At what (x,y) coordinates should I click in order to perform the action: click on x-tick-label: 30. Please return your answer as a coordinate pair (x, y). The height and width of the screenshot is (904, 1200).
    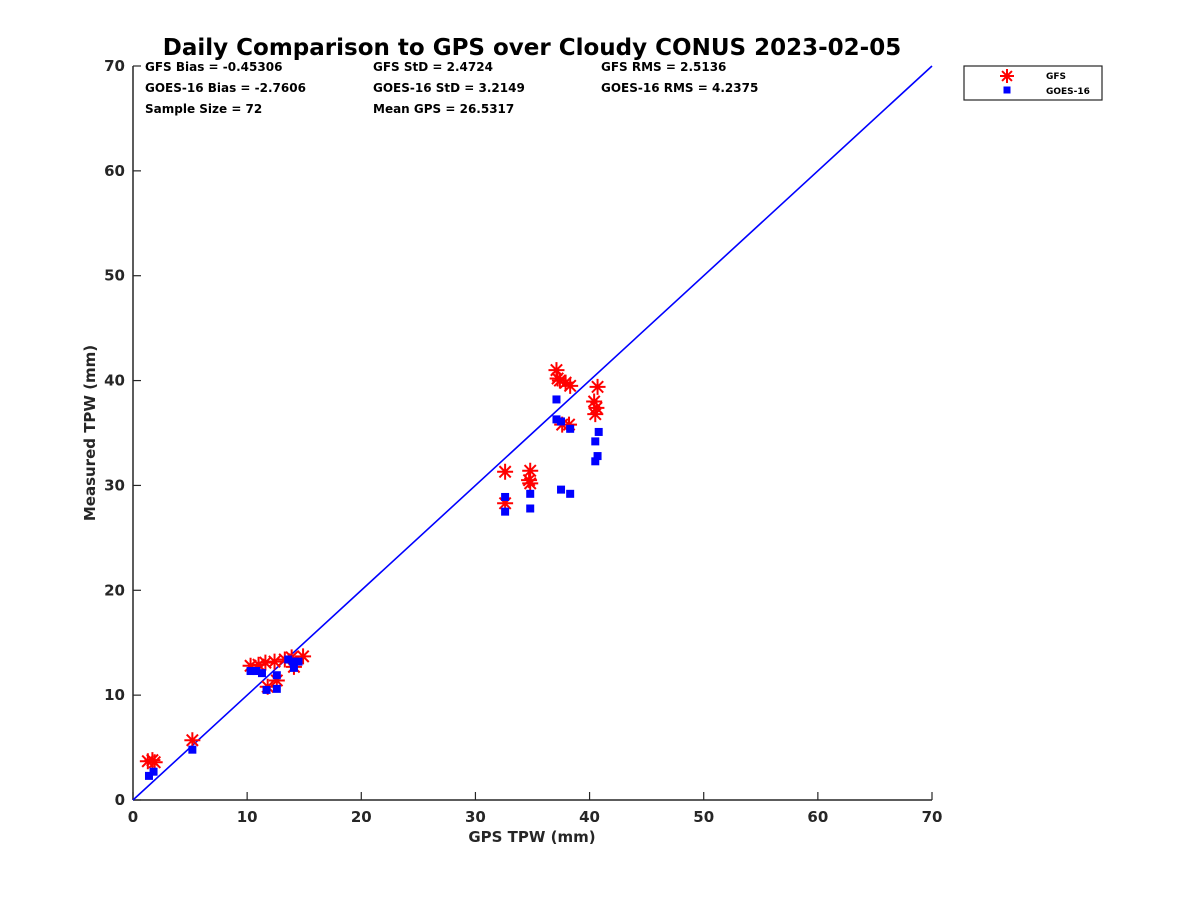
    Looking at the image, I should click on (475, 817).